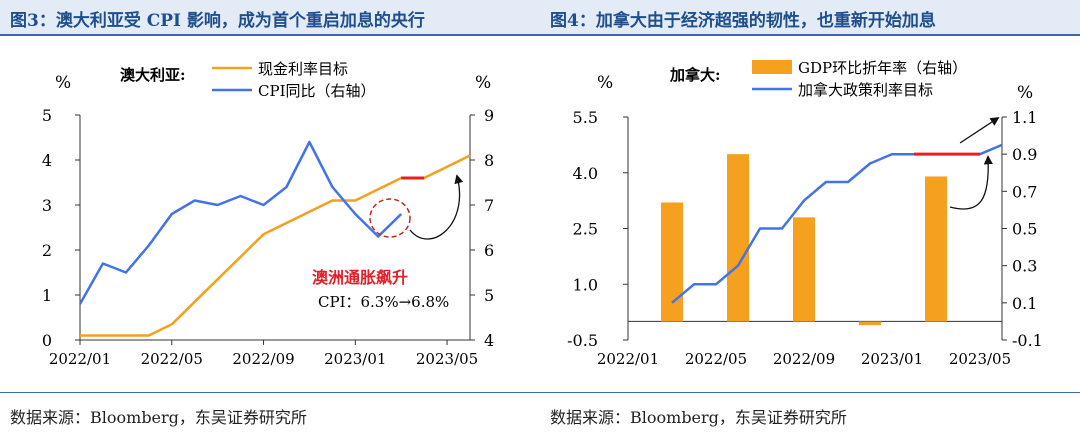  I want to click on right-y-tick-label: 8, so click(489, 160).